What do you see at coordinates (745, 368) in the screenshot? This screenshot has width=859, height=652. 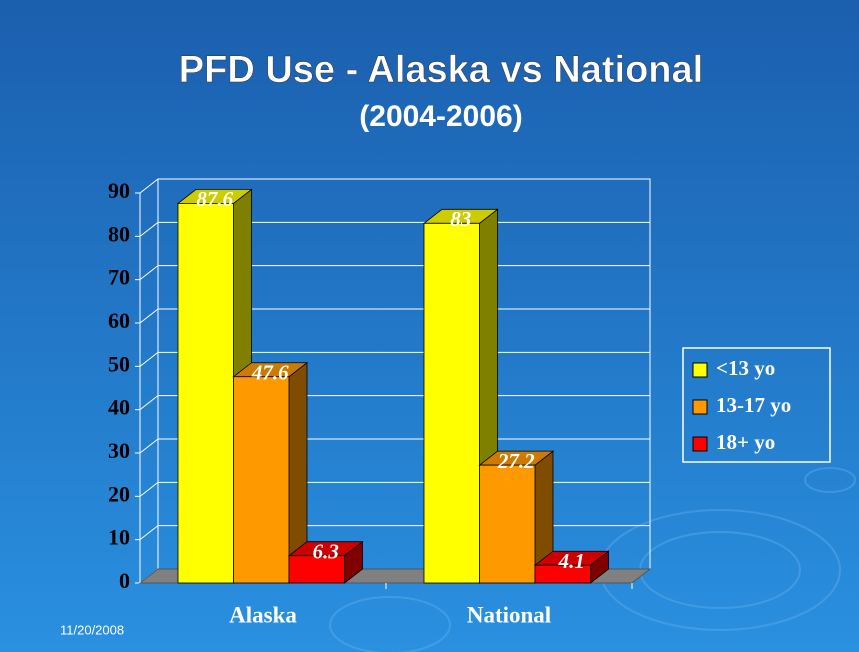 I see `legend-label: <13 yo` at bounding box center [745, 368].